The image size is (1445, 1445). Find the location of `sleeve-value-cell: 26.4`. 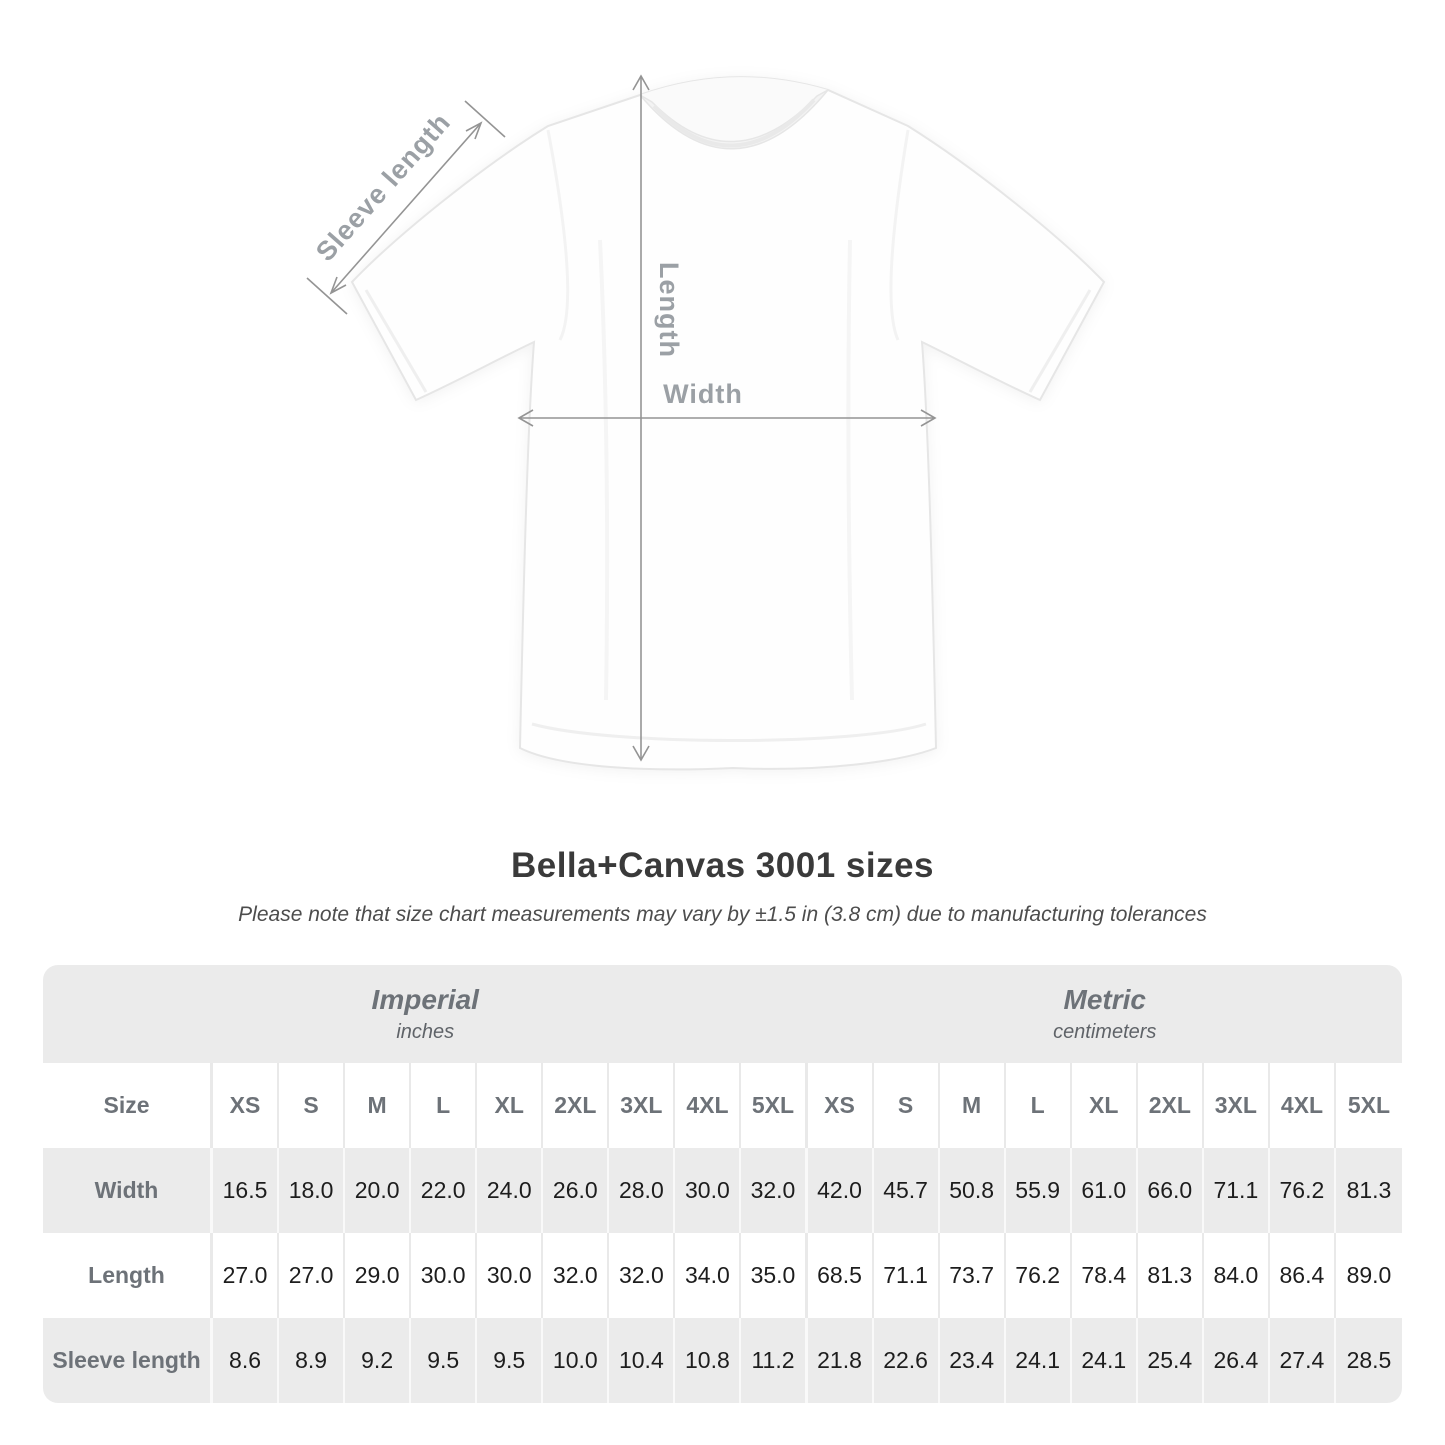

sleeve-value-cell: 26.4 is located at coordinates (1237, 1360).